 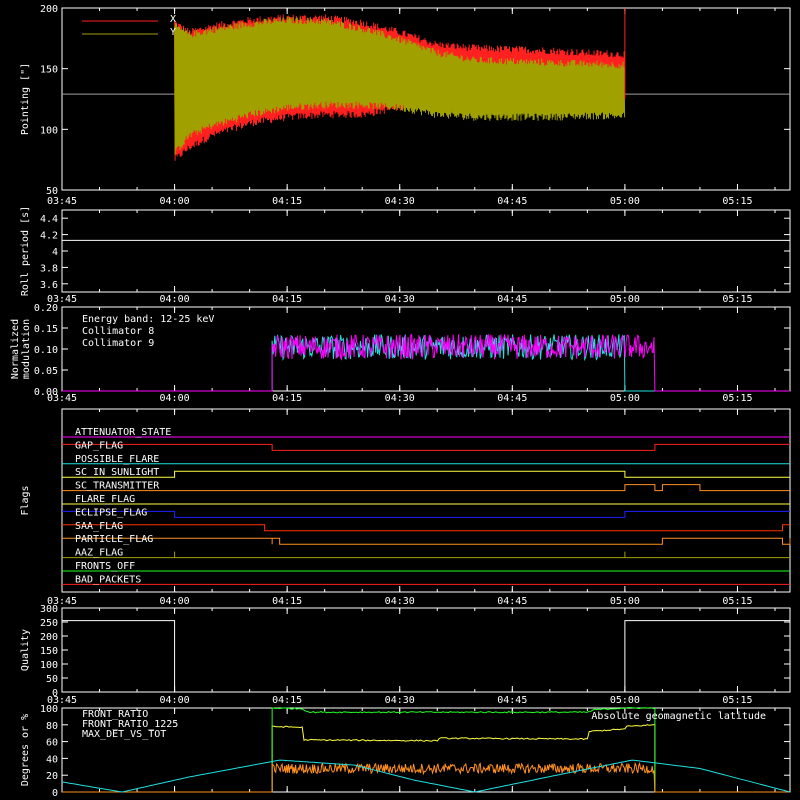 I want to click on pointing-legend-label: X, so click(x=173, y=19).